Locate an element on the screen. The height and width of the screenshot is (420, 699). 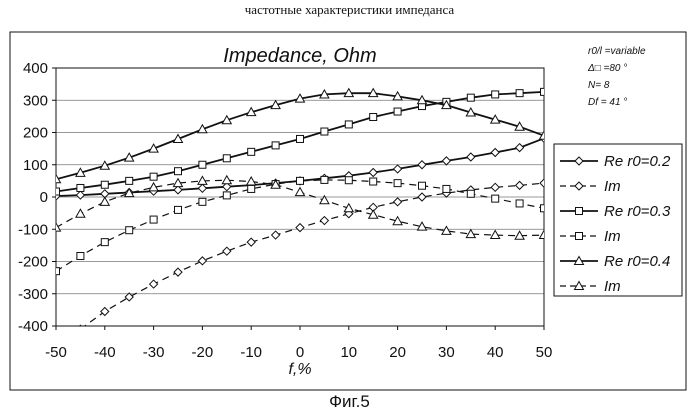
x-axis-label: f,% is located at coordinates (299, 369).